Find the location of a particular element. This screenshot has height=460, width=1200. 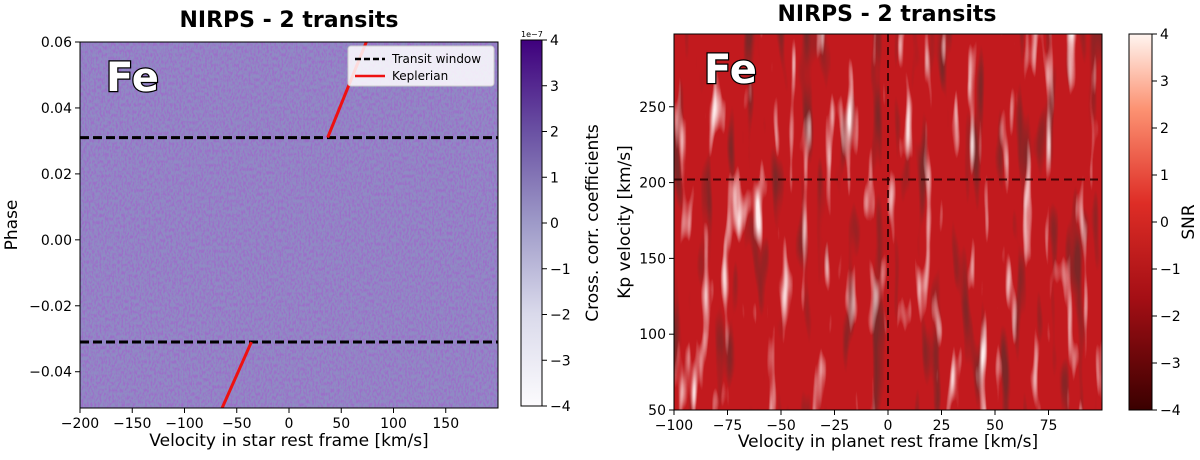

left-colorbar-tick-label: 0 is located at coordinates (554, 224).